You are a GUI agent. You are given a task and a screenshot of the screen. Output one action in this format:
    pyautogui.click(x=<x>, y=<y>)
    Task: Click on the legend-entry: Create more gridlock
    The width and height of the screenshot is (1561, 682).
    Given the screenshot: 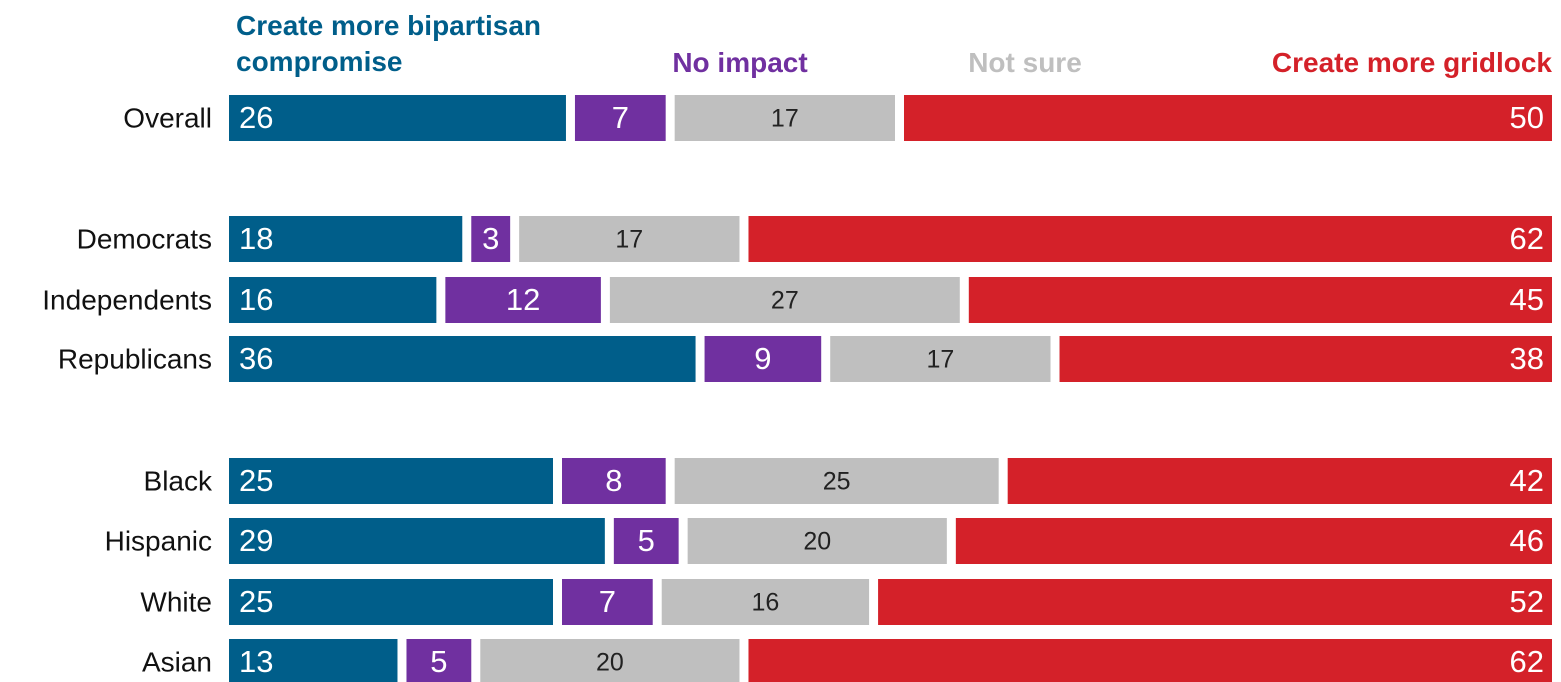 What is the action you would take?
    pyautogui.click(x=1411, y=62)
    